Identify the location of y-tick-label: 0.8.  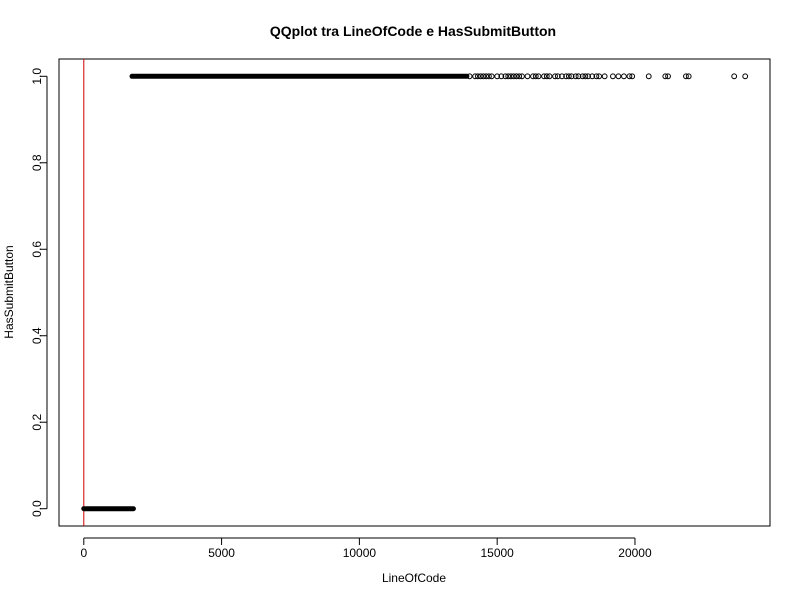
(37, 162).